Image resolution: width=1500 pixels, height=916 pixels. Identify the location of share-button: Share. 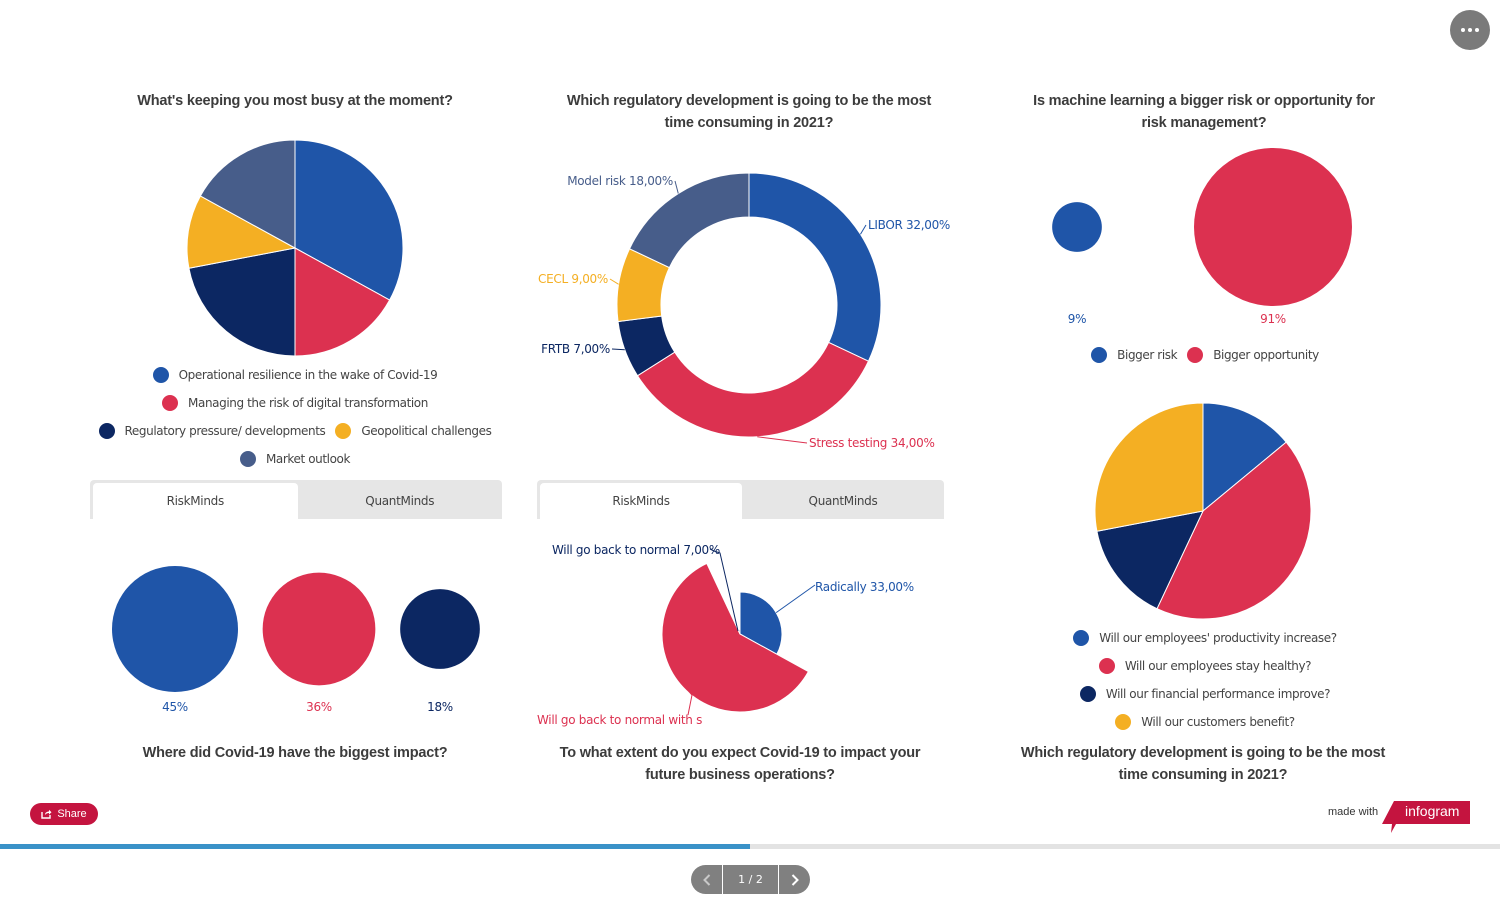
(64, 814).